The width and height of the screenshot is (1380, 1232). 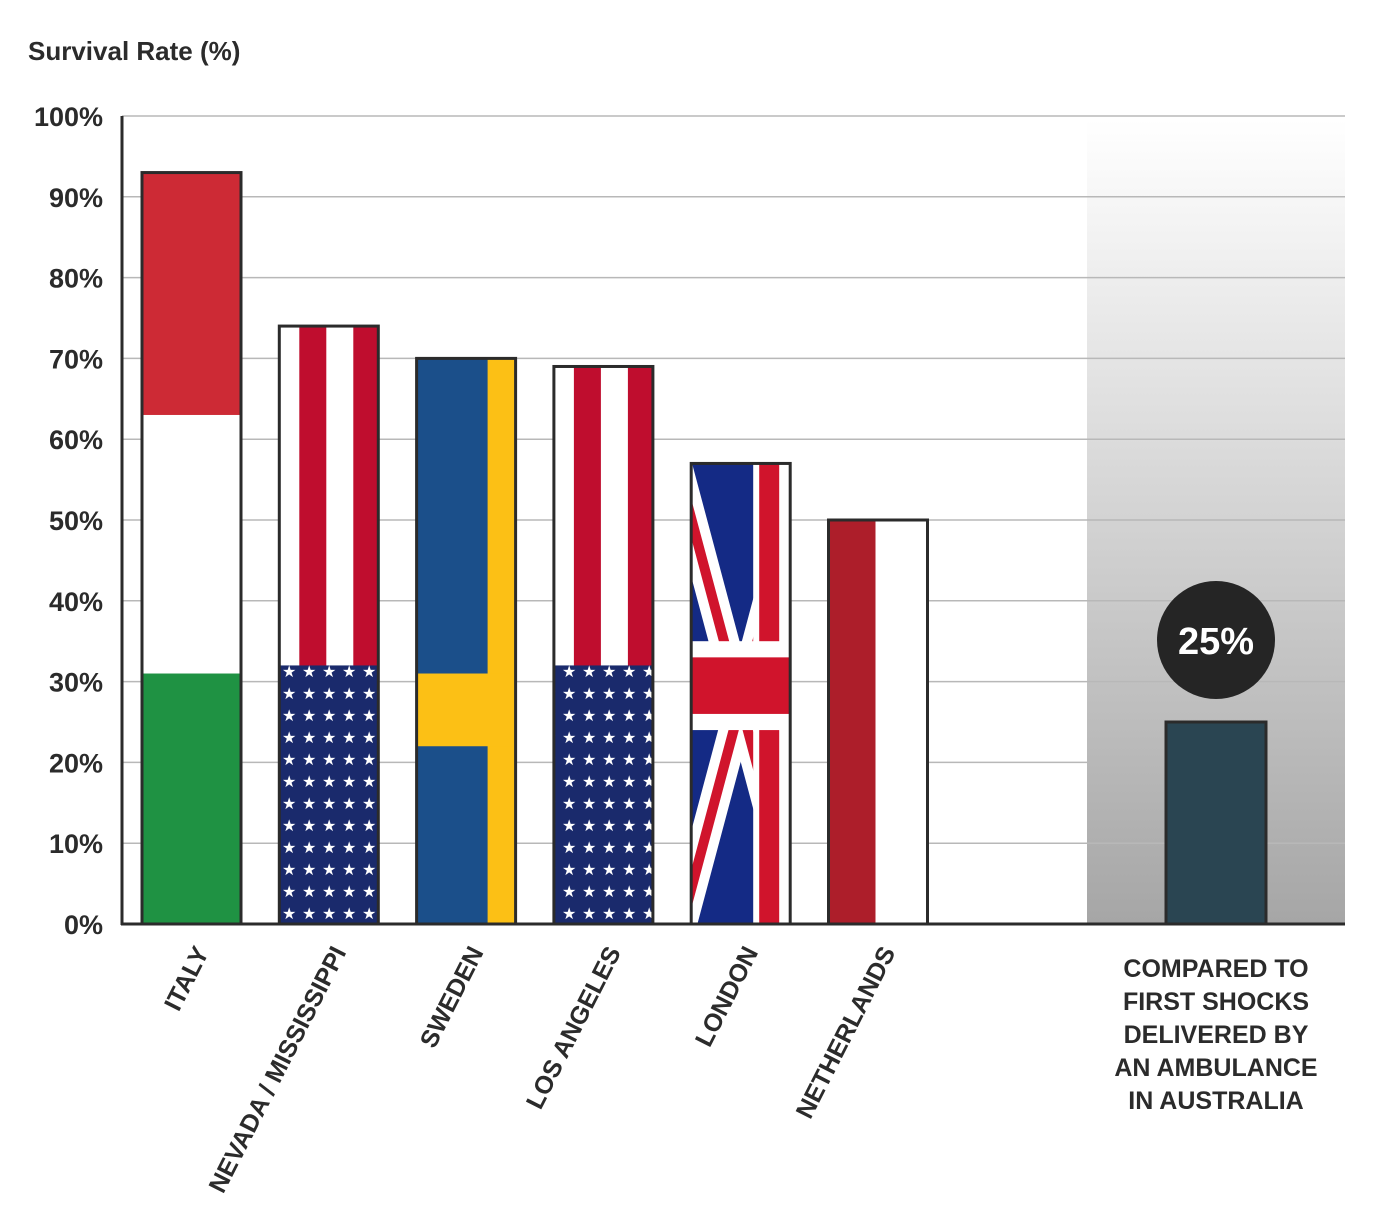 I want to click on comparison-label-line: AN AMBULANCE, so click(x=1215, y=1068).